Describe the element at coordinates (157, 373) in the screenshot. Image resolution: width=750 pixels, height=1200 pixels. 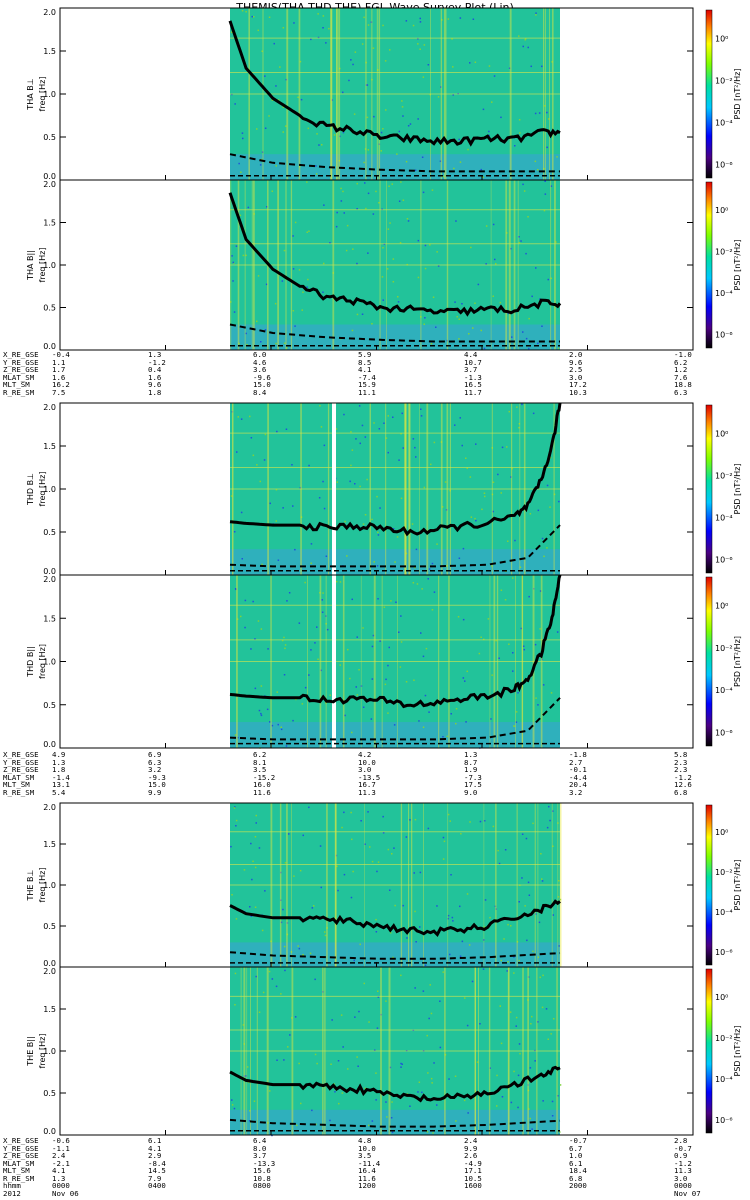
I see `ephemeris-column: 1.3 -1.2 0.4 1.6 9.6 1.8` at that location.